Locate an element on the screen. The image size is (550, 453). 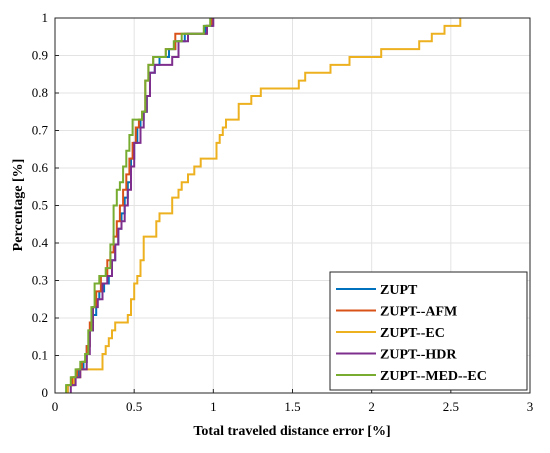
y-tick-label: 0.9 is located at coordinates (40, 55).